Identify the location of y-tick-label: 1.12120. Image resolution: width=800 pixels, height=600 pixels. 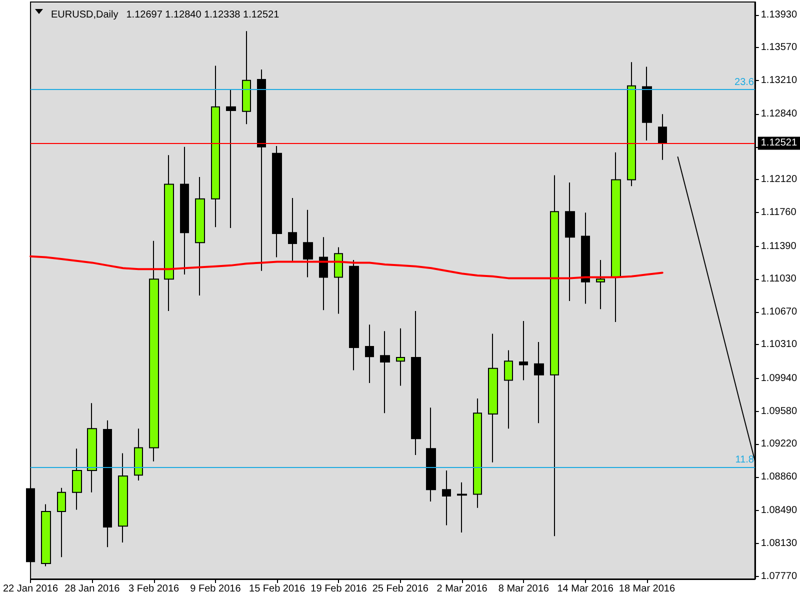
(779, 180).